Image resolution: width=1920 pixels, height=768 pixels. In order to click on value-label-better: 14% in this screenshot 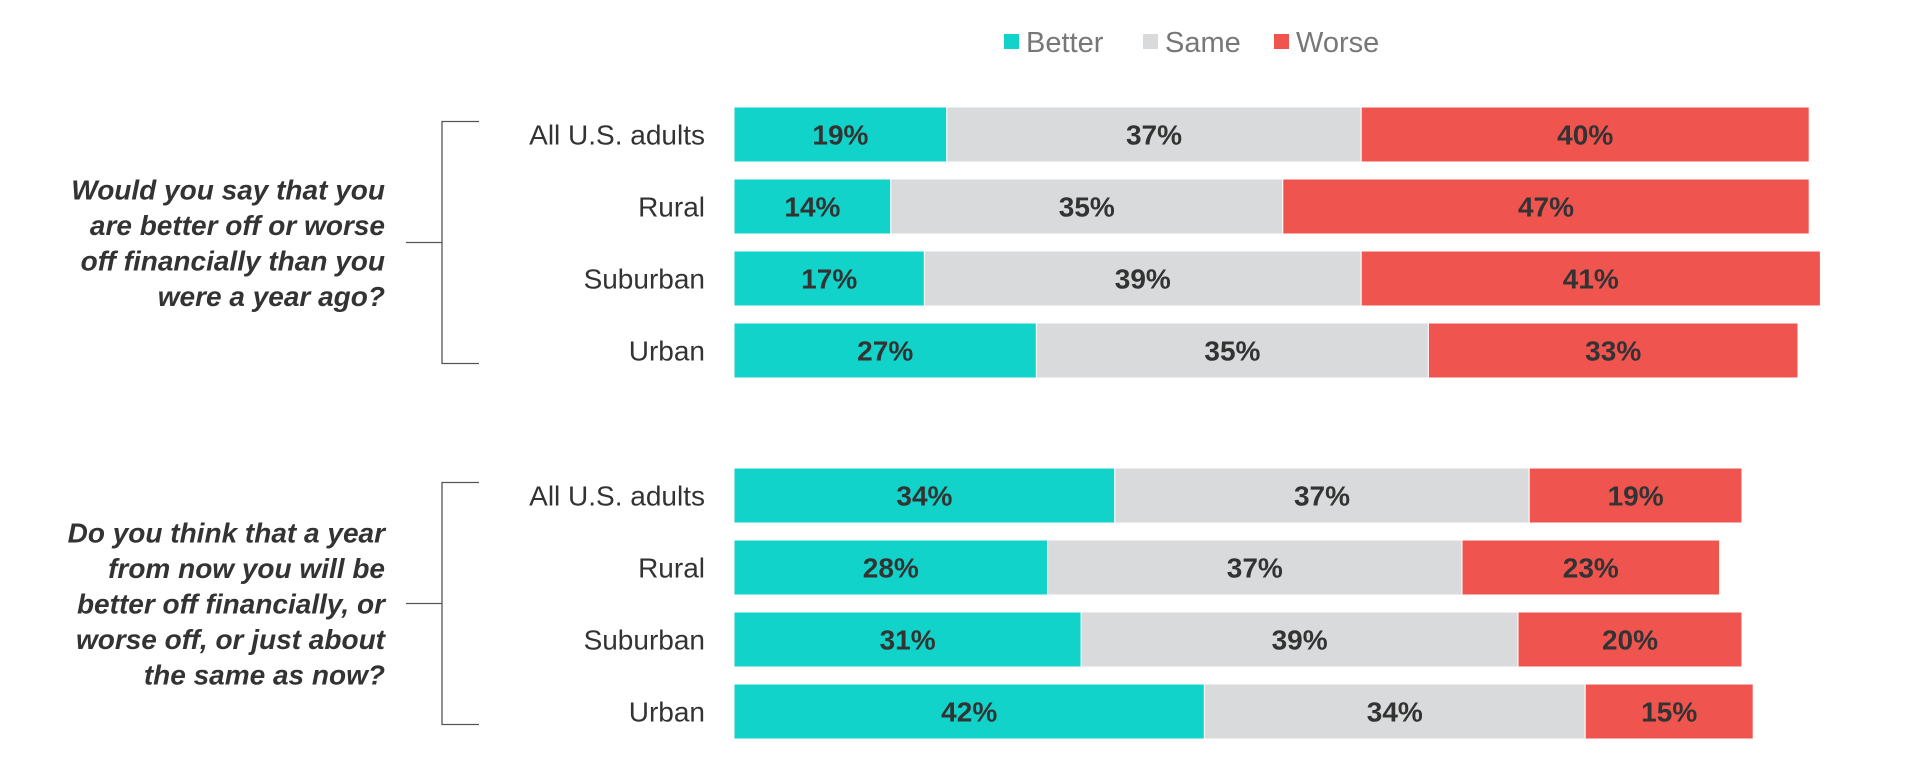, I will do `click(812, 207)`.